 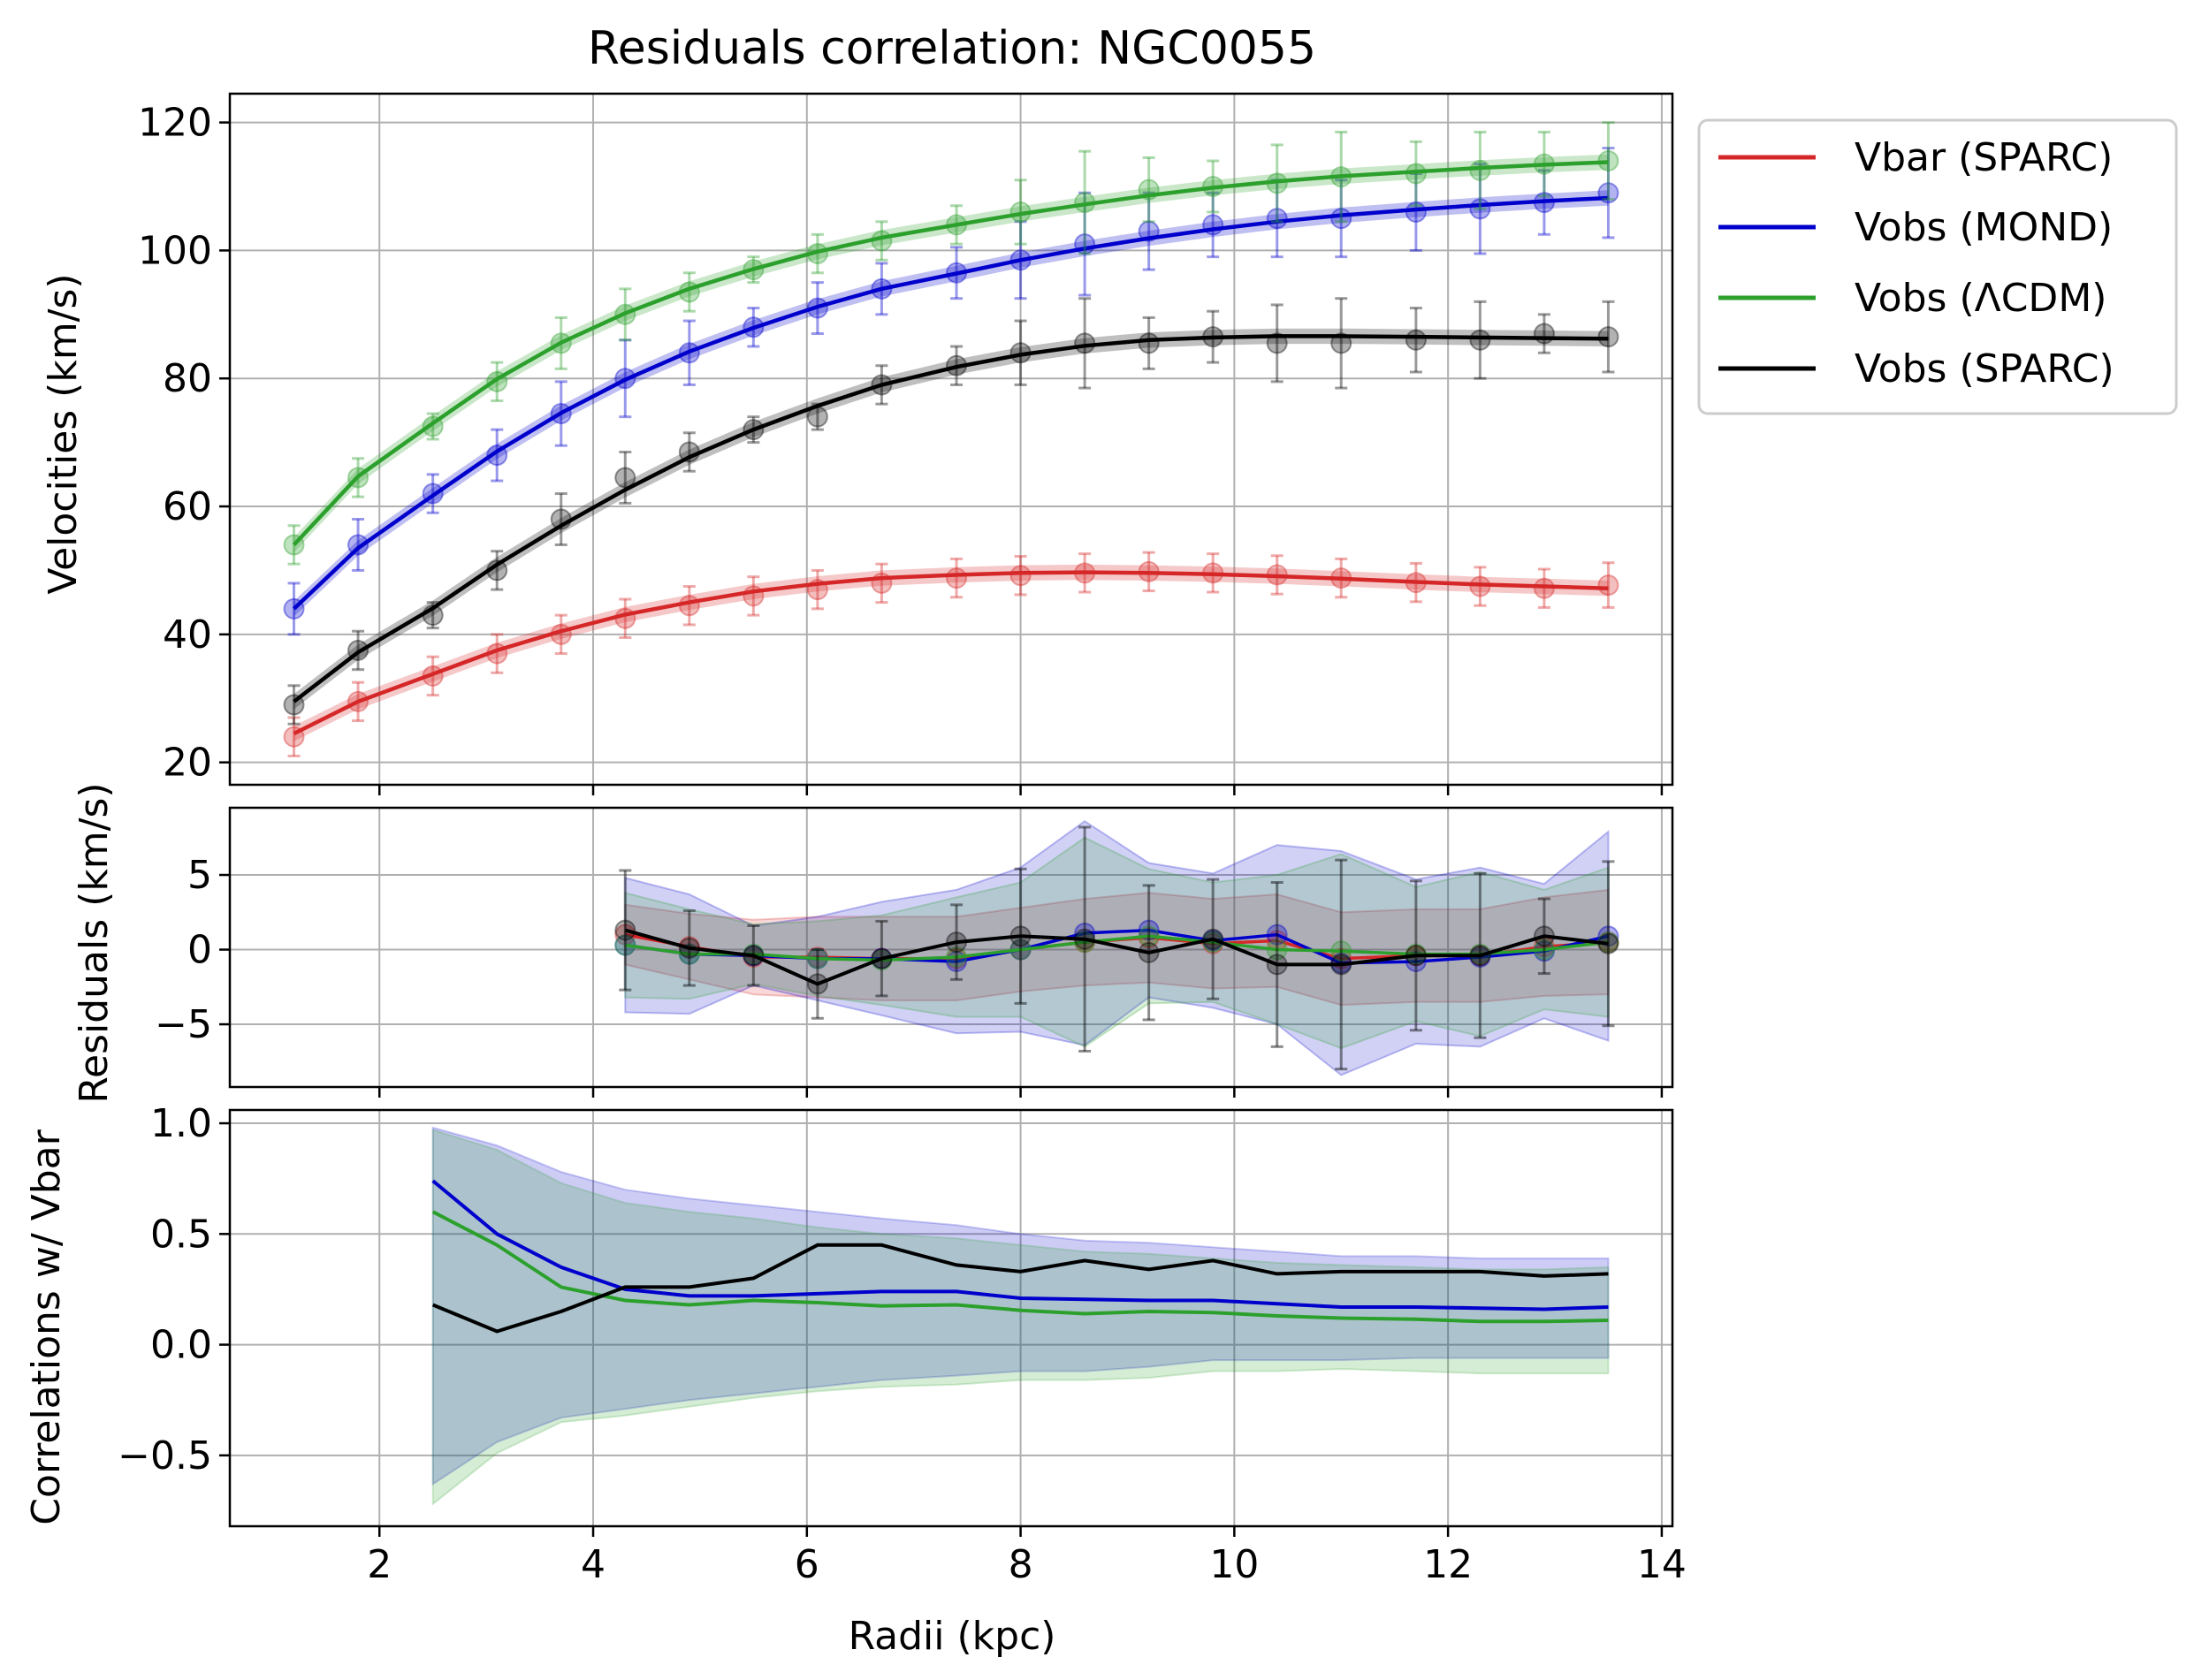 What do you see at coordinates (181, 1123) in the screenshot?
I see `y-tick-label: 1.0` at bounding box center [181, 1123].